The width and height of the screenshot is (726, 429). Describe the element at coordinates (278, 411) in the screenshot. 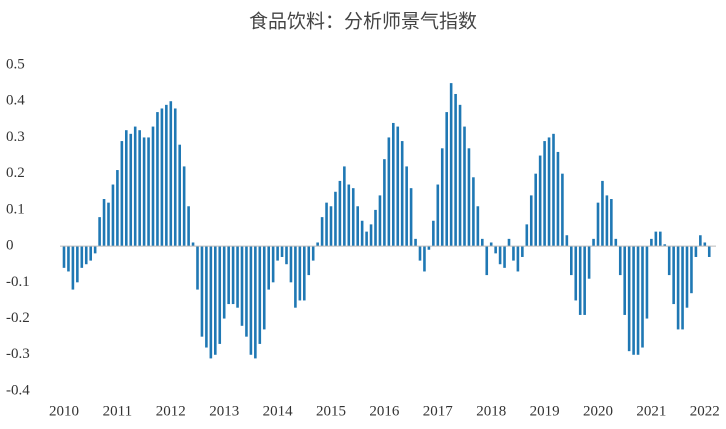

I see `x-tick-label: 2014` at that location.